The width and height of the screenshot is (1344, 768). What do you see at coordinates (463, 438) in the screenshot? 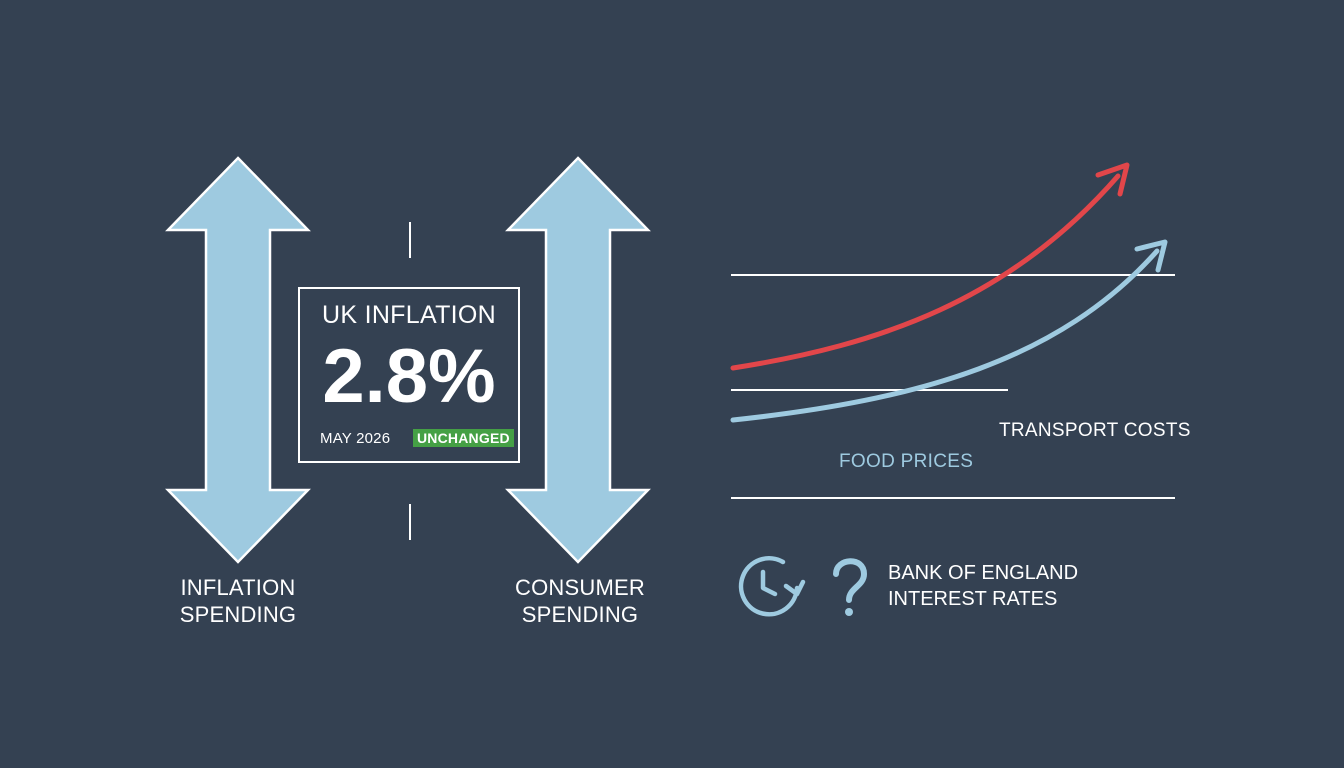
I see `status-badge: UNCHANGED` at bounding box center [463, 438].